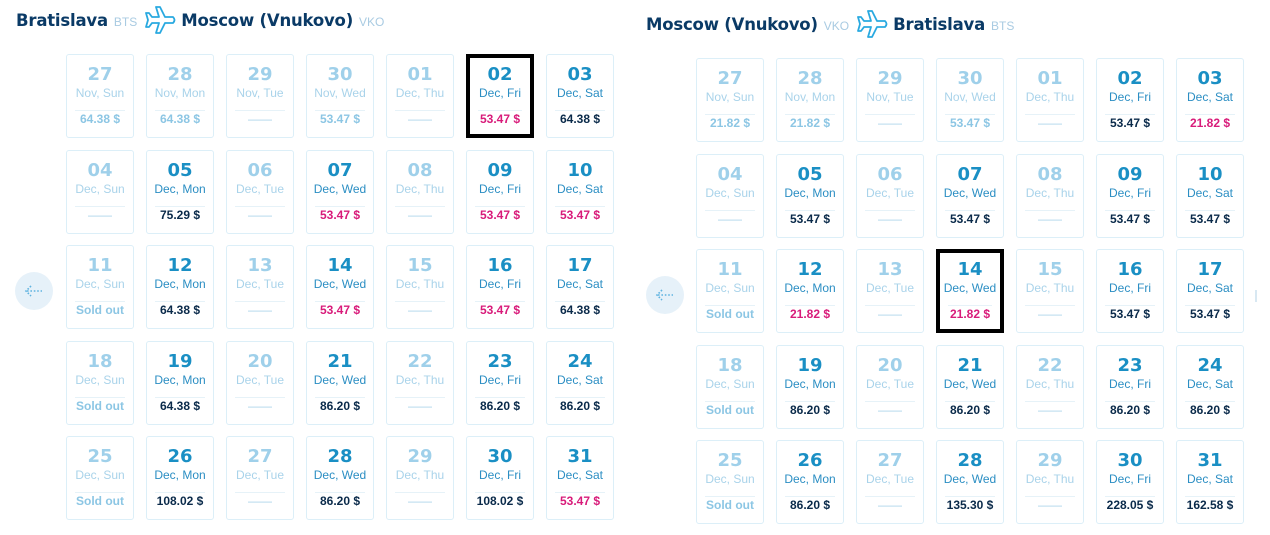  What do you see at coordinates (1130, 482) in the screenshot?
I see `date-cell: 30 Dec, Fri 228.05 $` at bounding box center [1130, 482].